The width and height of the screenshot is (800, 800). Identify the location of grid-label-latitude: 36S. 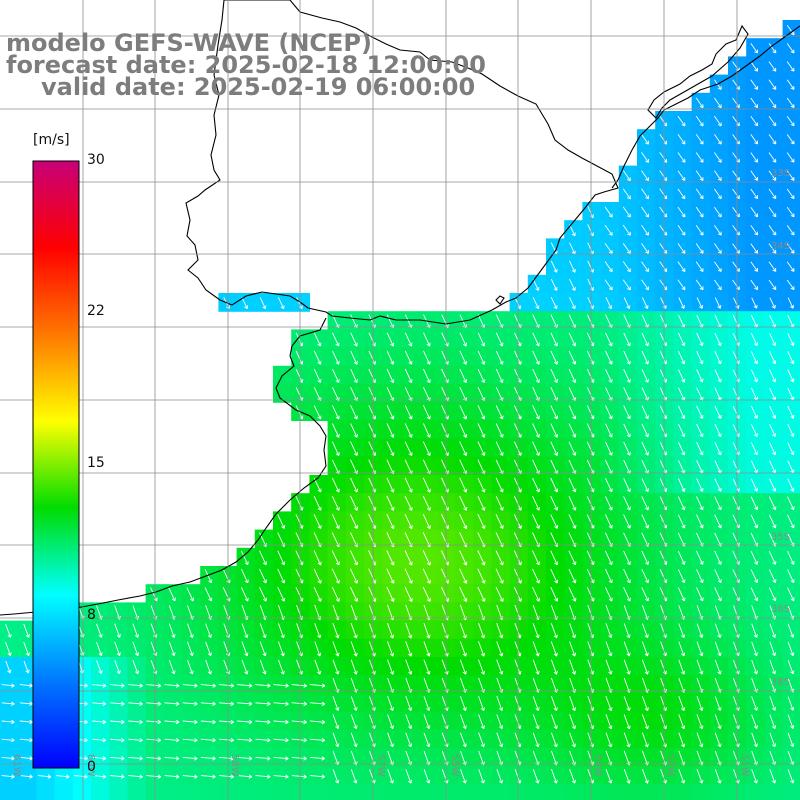
(780, 609).